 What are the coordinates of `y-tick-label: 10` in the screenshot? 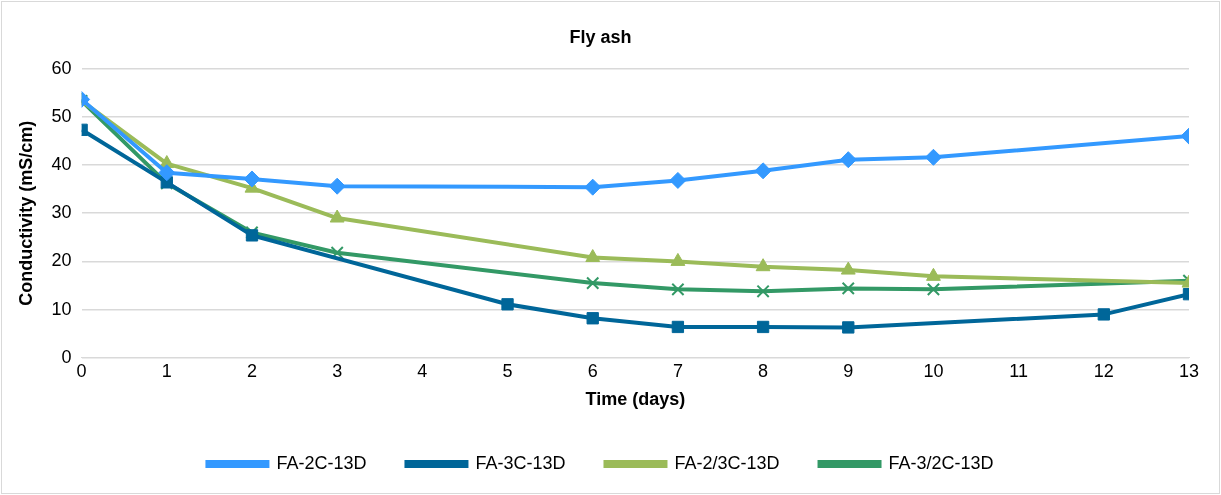 It's located at (61, 308).